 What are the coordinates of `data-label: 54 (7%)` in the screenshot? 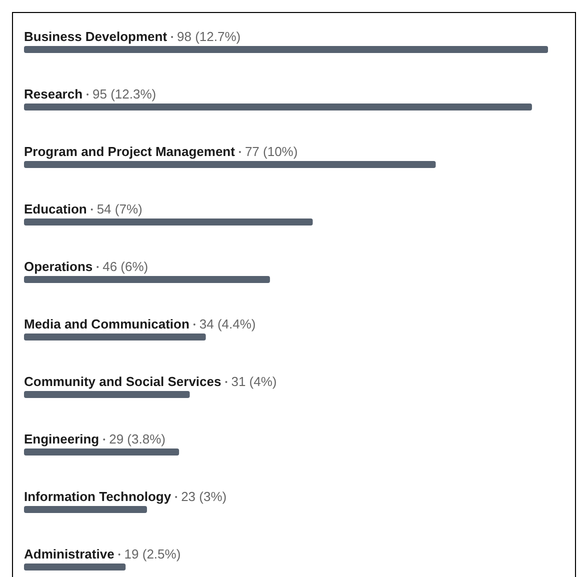 It's located at (119, 209).